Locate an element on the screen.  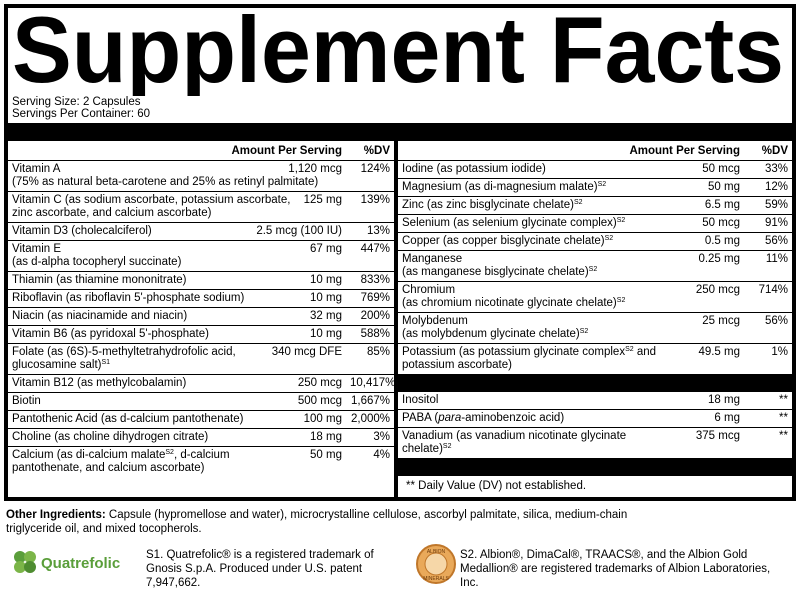
nutrient-row: PABA (para-aminobenzoic acid) 6 mg ** is located at coordinates (595, 418).